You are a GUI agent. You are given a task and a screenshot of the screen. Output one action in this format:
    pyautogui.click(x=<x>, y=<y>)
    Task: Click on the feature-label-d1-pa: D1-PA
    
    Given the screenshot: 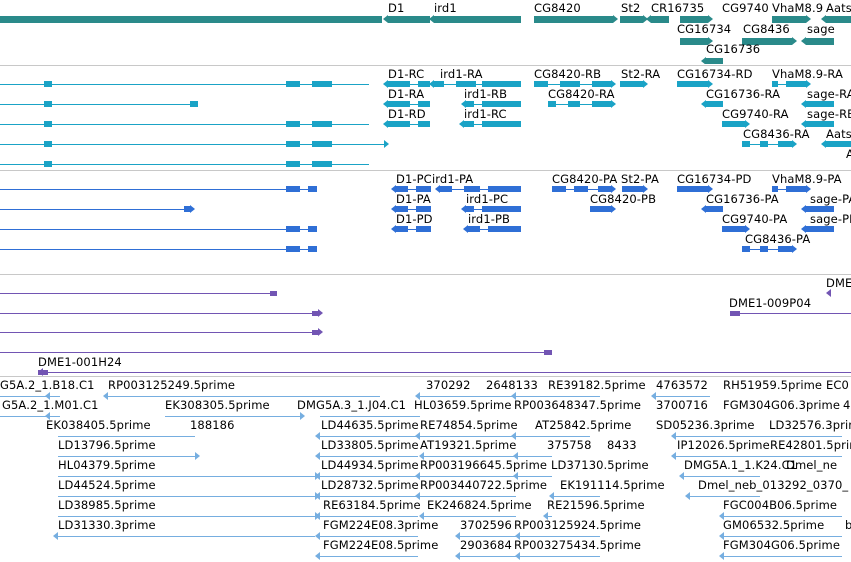 What is the action you would take?
    pyautogui.click(x=413, y=199)
    